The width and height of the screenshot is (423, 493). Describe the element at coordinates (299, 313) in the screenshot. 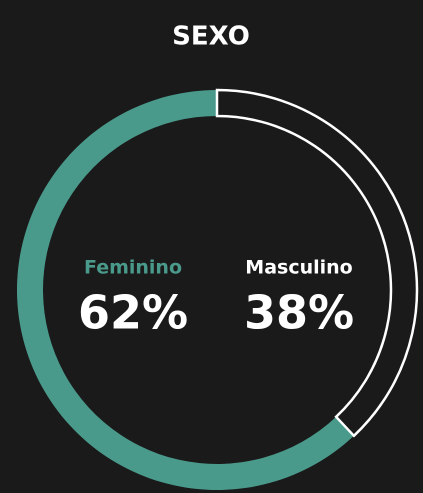

I see `value-label: 38%` at that location.